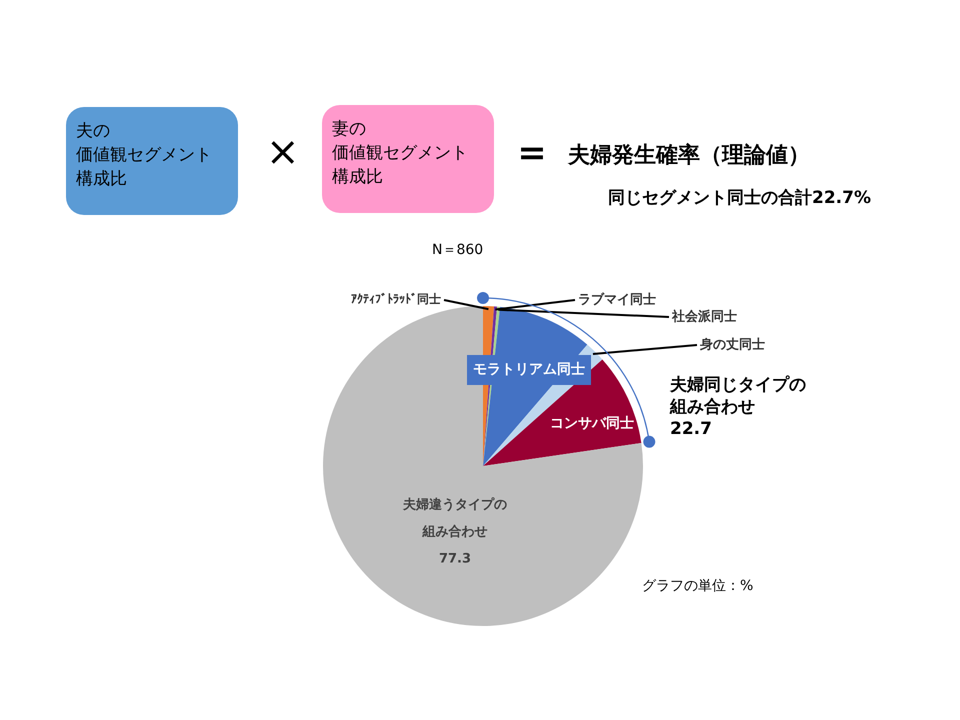 Image resolution: width=960 pixels, height=720 pixels. I want to click on slice-label: 夫婦違うタイプの組み合わせ, so click(454, 518).